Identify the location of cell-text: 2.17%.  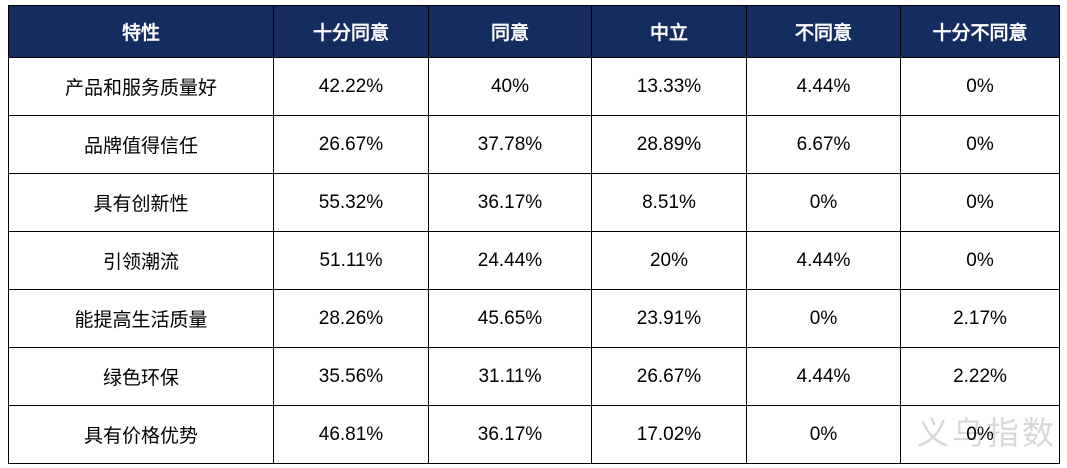
(980, 318).